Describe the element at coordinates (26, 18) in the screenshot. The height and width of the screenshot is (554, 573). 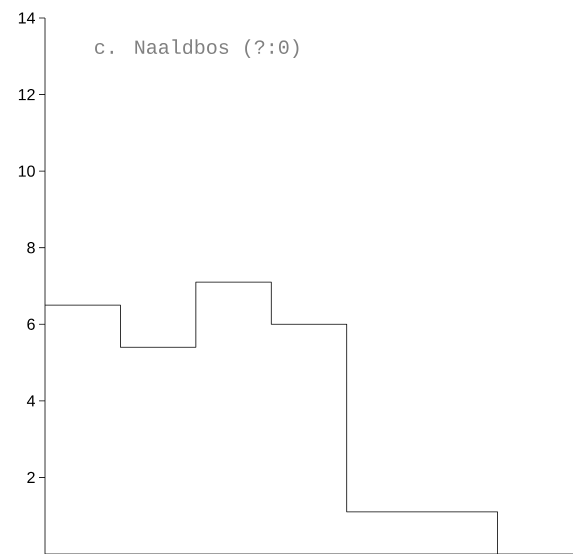
I see `y-tick-label: 14` at that location.